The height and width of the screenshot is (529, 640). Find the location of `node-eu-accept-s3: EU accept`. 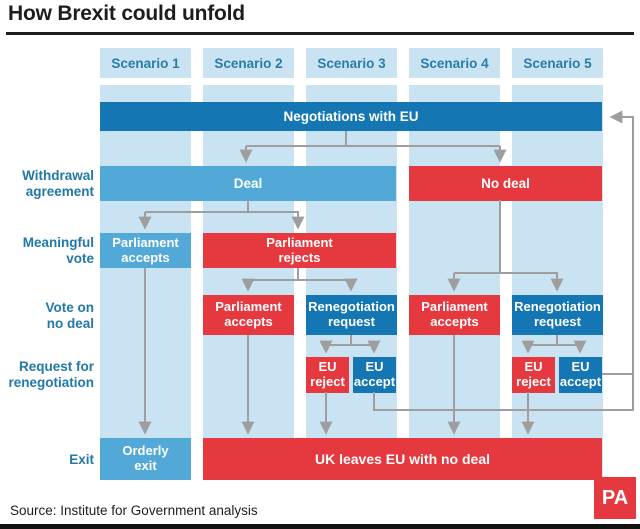

node-eu-accept-s3: EU accept is located at coordinates (374, 375).